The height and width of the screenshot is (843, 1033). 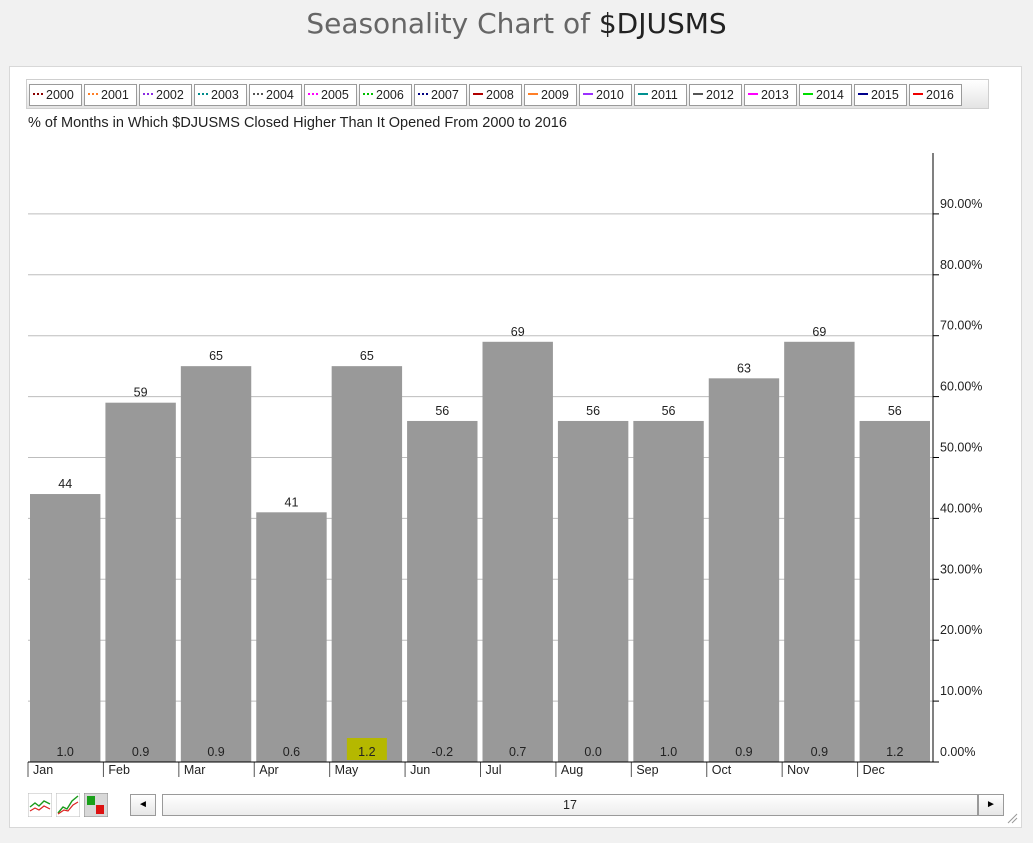 I want to click on legend-label: 2004, so click(x=280, y=95).